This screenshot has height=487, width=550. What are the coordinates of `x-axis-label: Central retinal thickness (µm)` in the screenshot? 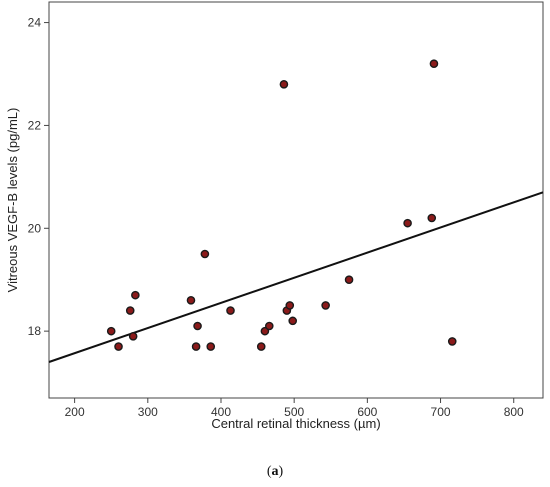 It's located at (295, 423).